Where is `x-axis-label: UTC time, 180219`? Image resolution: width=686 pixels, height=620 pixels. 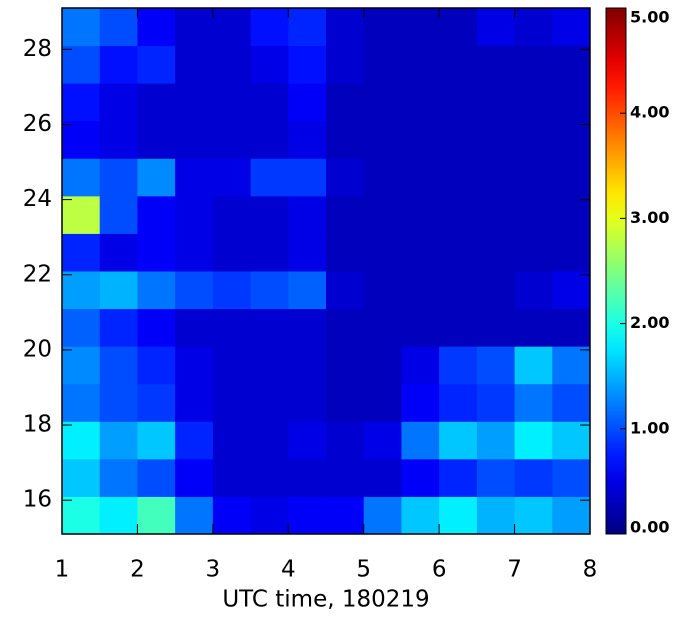 x-axis-label: UTC time, 180219 is located at coordinates (325, 600).